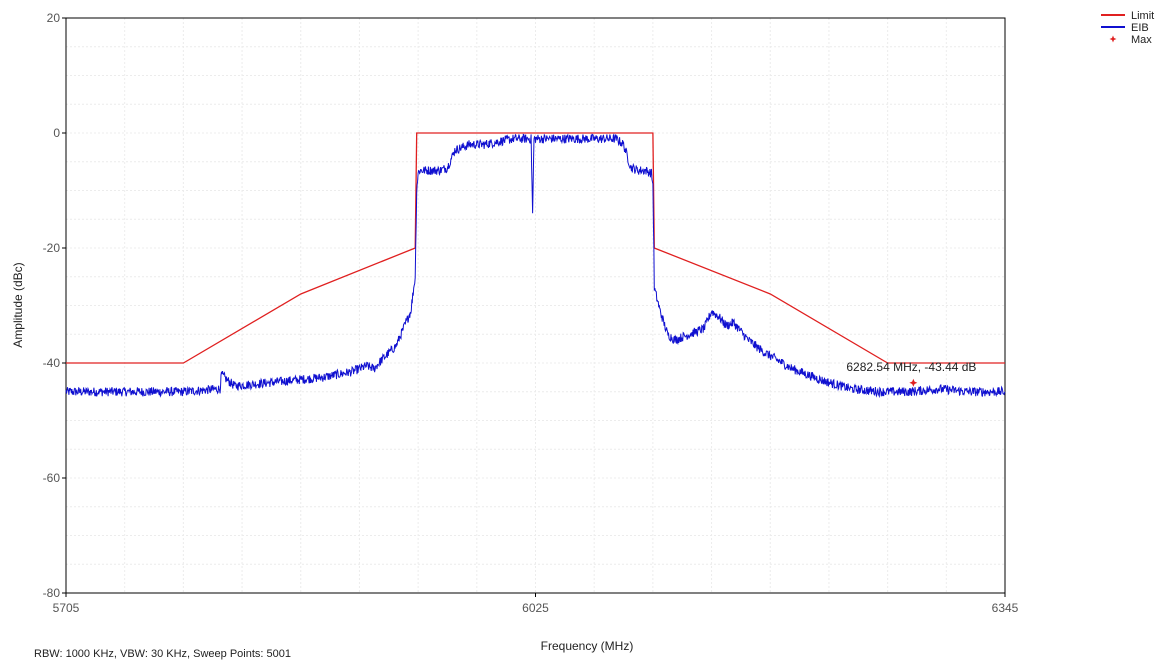 This screenshot has width=1162, height=662. What do you see at coordinates (587, 646) in the screenshot?
I see `x-axis-title: Frequency (MHz)` at bounding box center [587, 646].